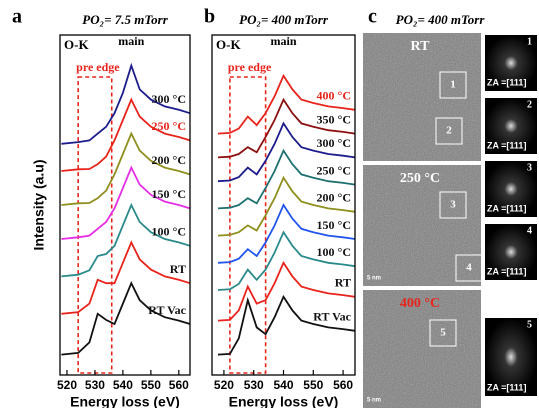 Image resolution: width=539 pixels, height=408 pixels. I want to click on panel-title: PO₂= 7.5 mTorr, so click(125, 19).